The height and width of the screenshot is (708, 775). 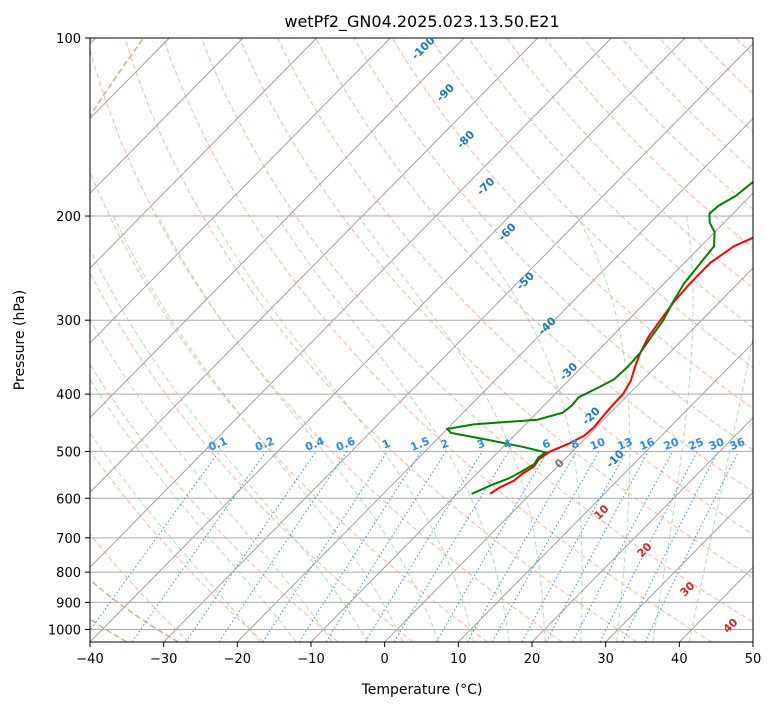 What do you see at coordinates (507, 231) in the screenshot?
I see `saturation-label: -60` at bounding box center [507, 231].